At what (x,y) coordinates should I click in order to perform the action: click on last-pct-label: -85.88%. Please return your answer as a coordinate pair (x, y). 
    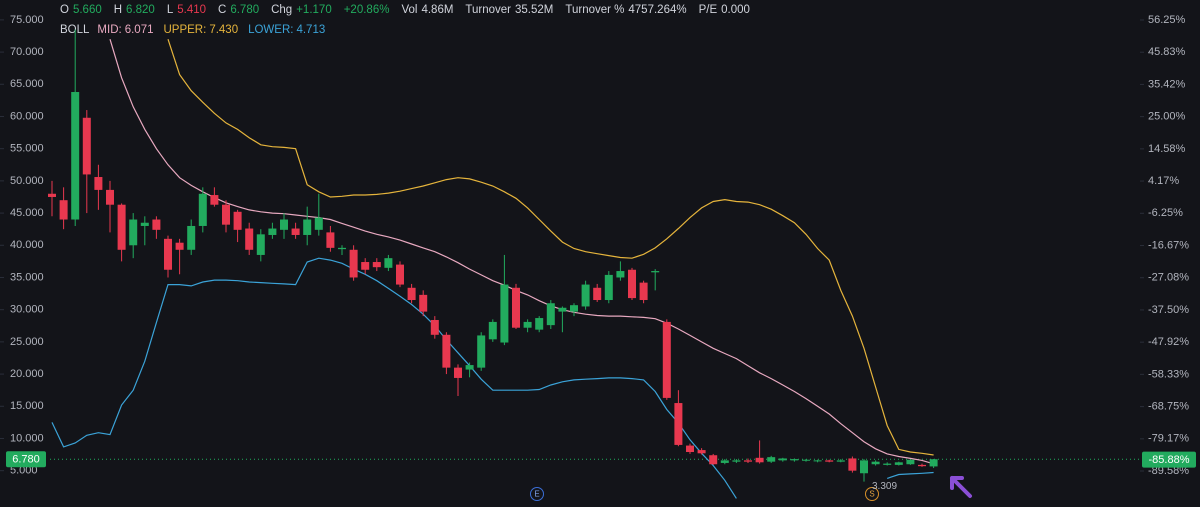
    Looking at the image, I should click on (1169, 460).